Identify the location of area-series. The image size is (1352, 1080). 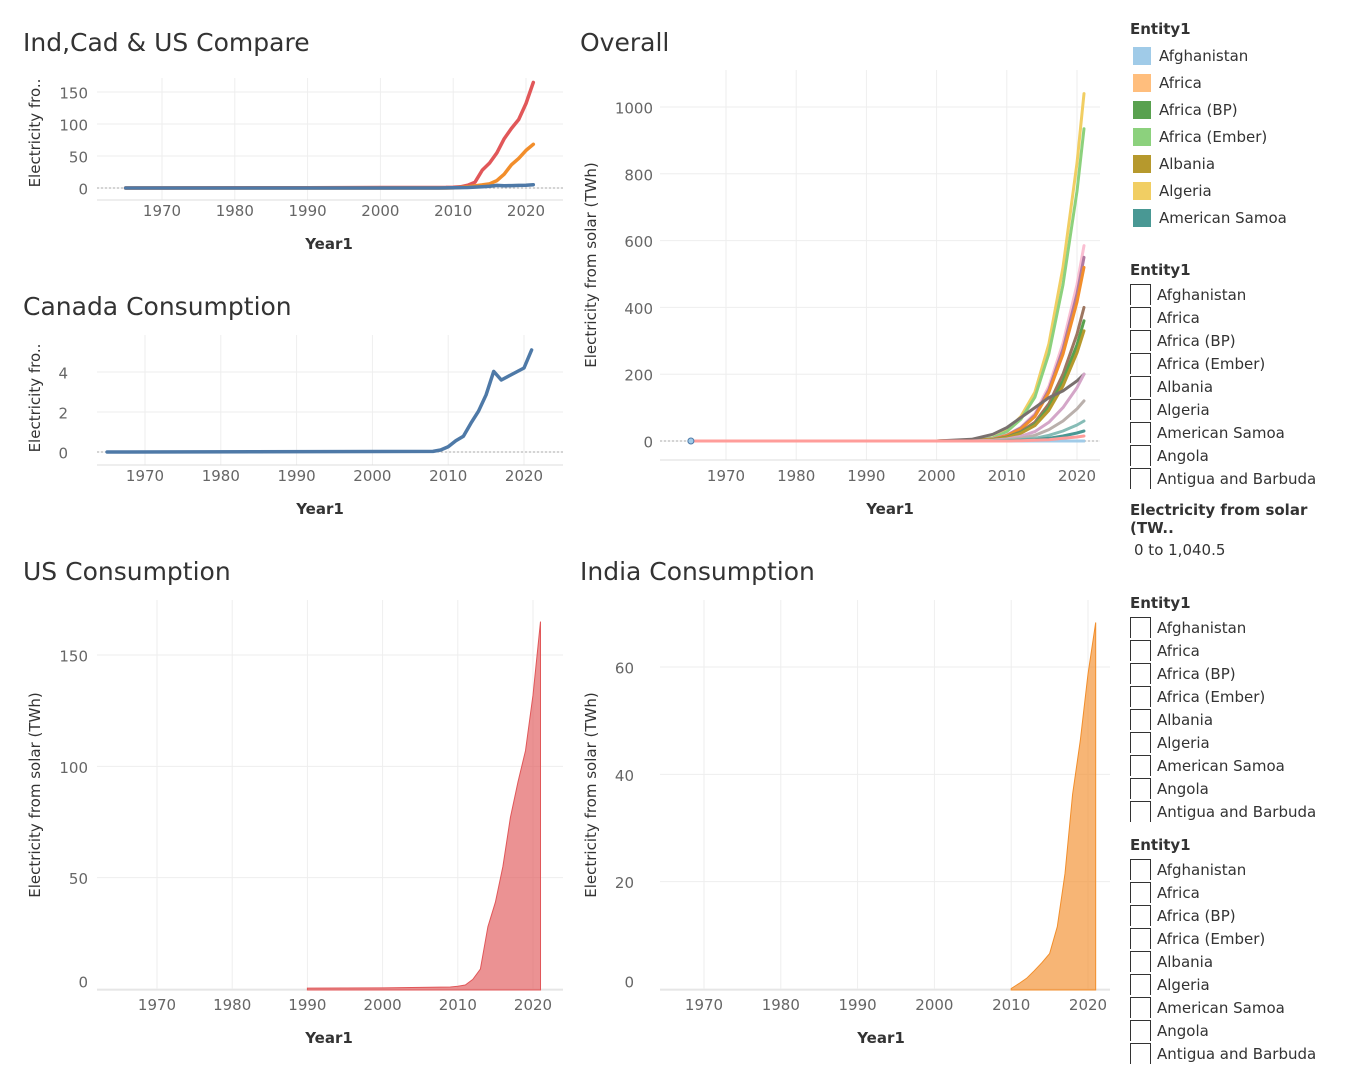
(424, 806).